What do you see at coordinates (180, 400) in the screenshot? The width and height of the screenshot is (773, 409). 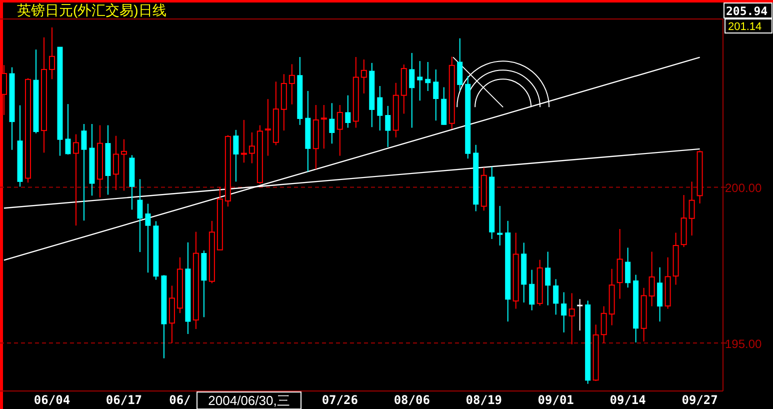 I see `x-tick-label: 06/` at bounding box center [180, 400].